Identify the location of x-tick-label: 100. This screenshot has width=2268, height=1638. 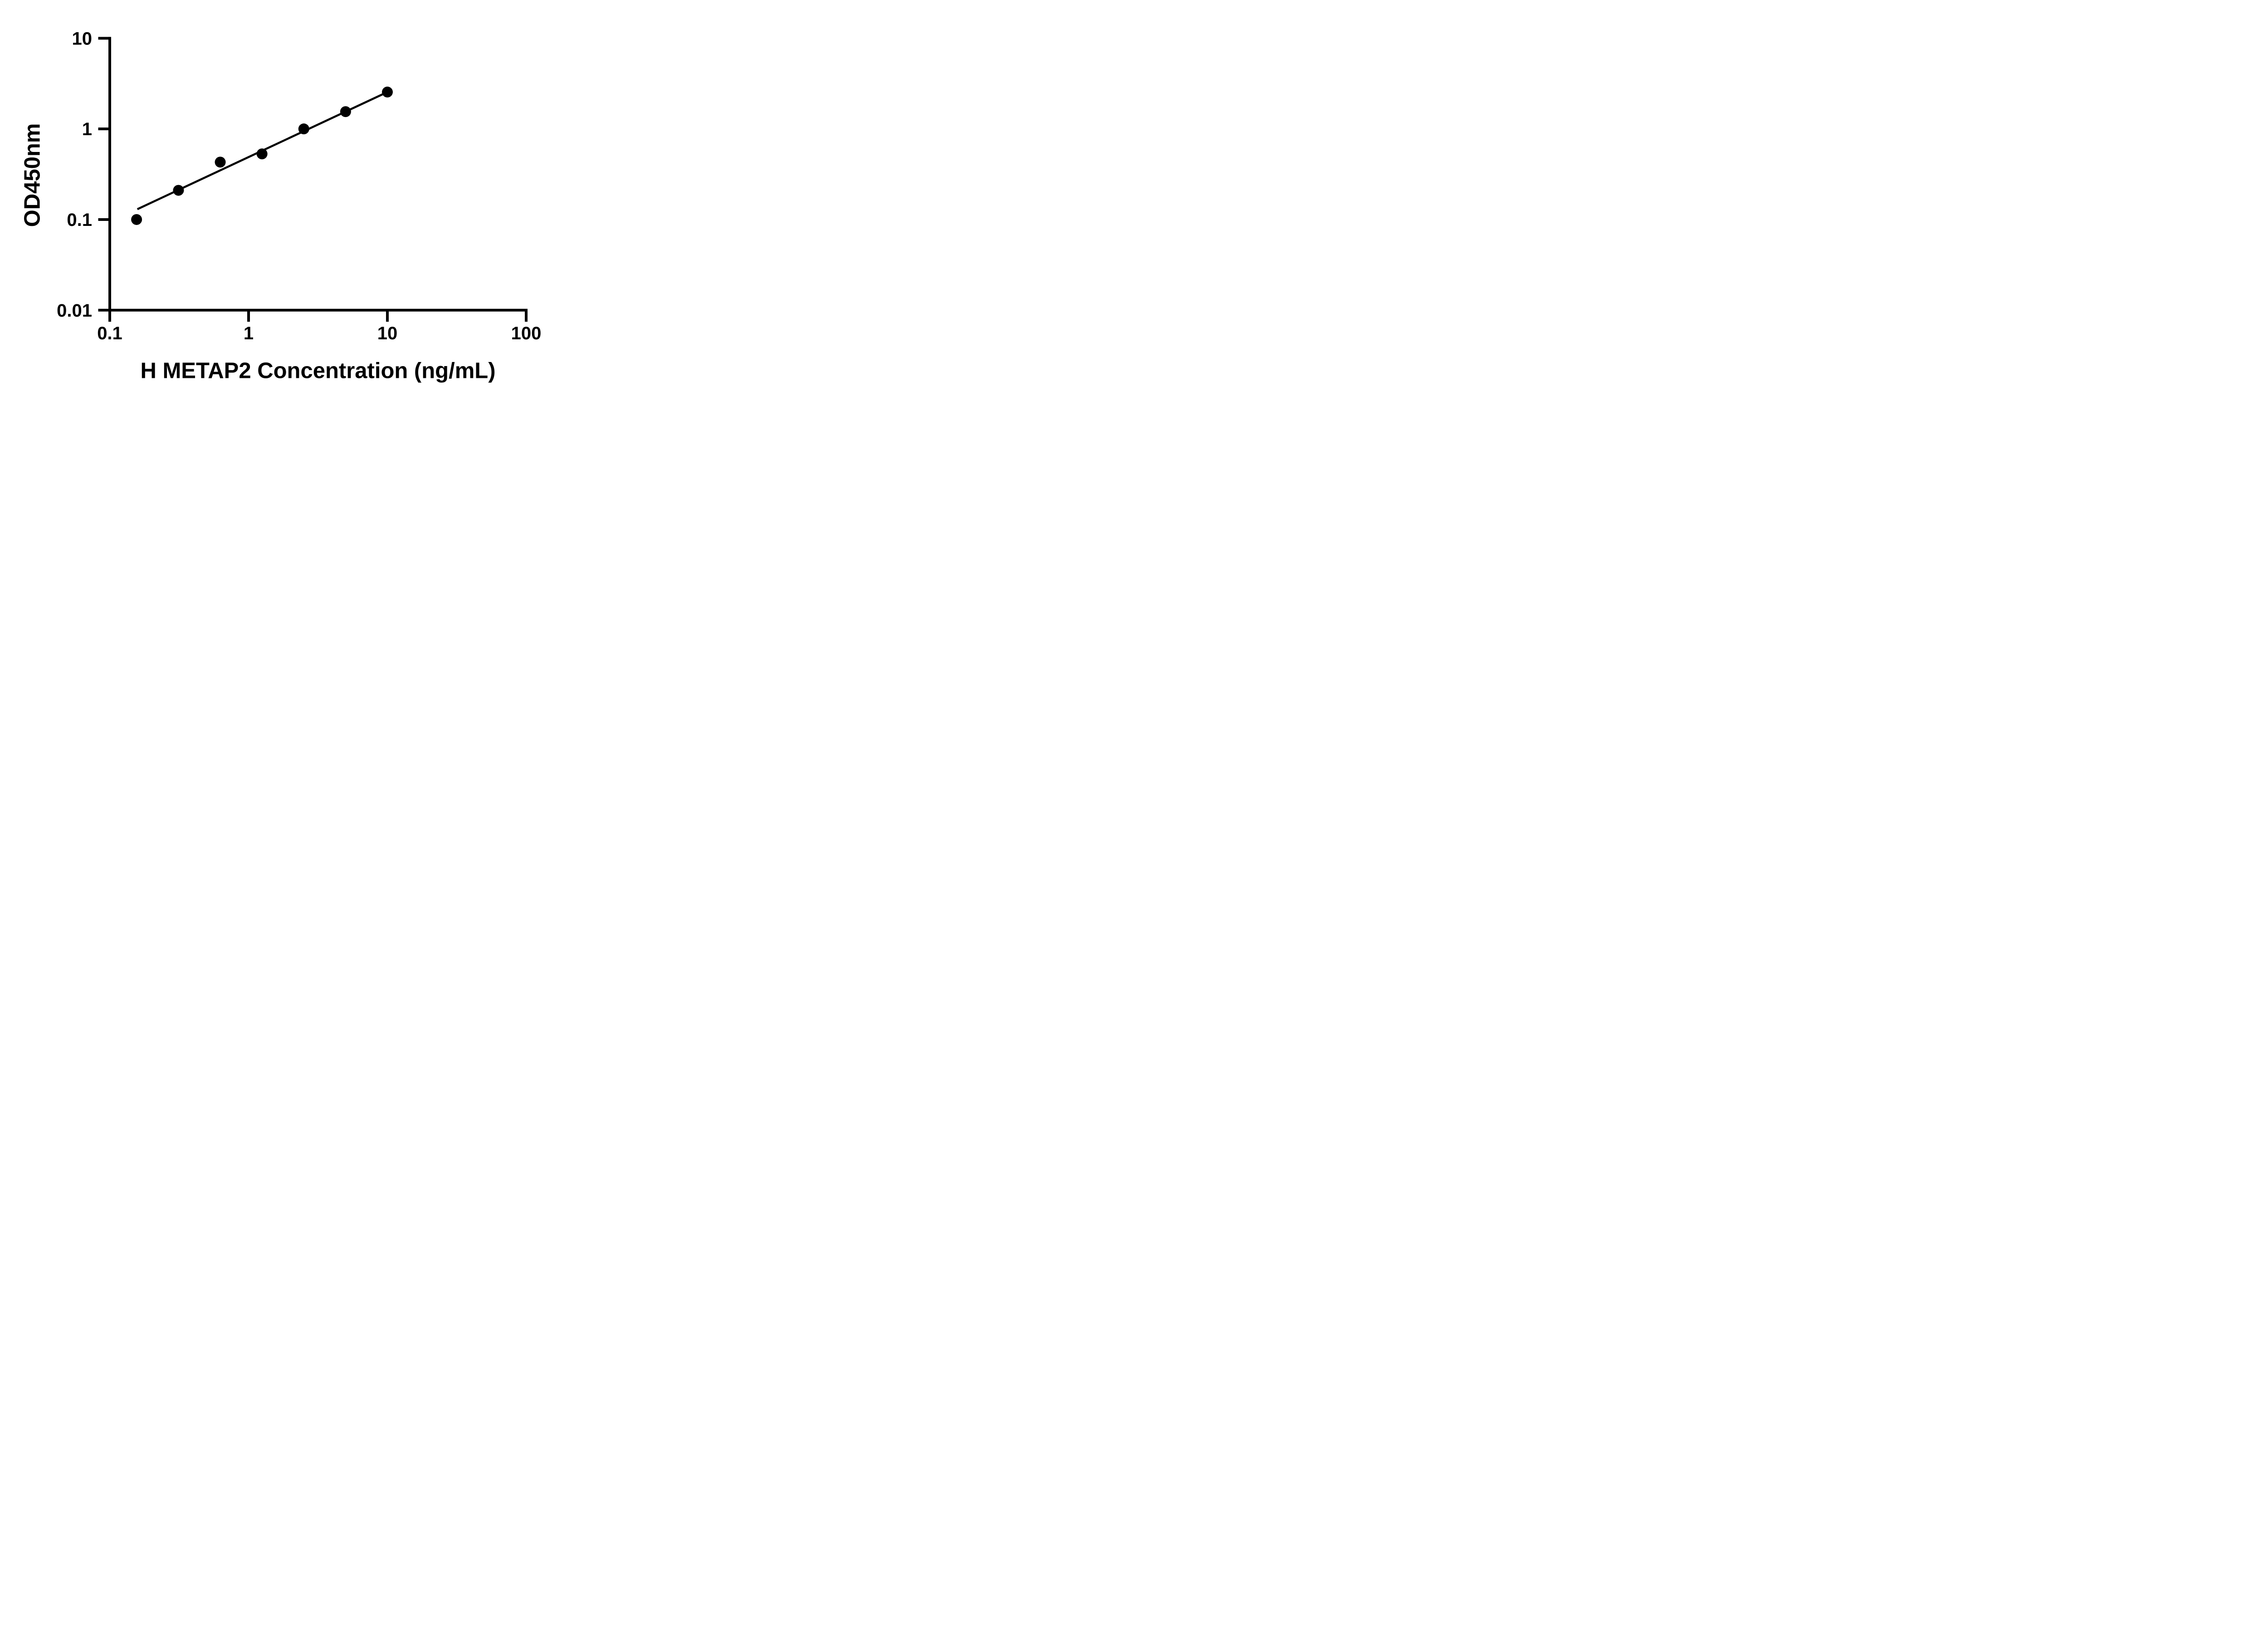
(526, 333).